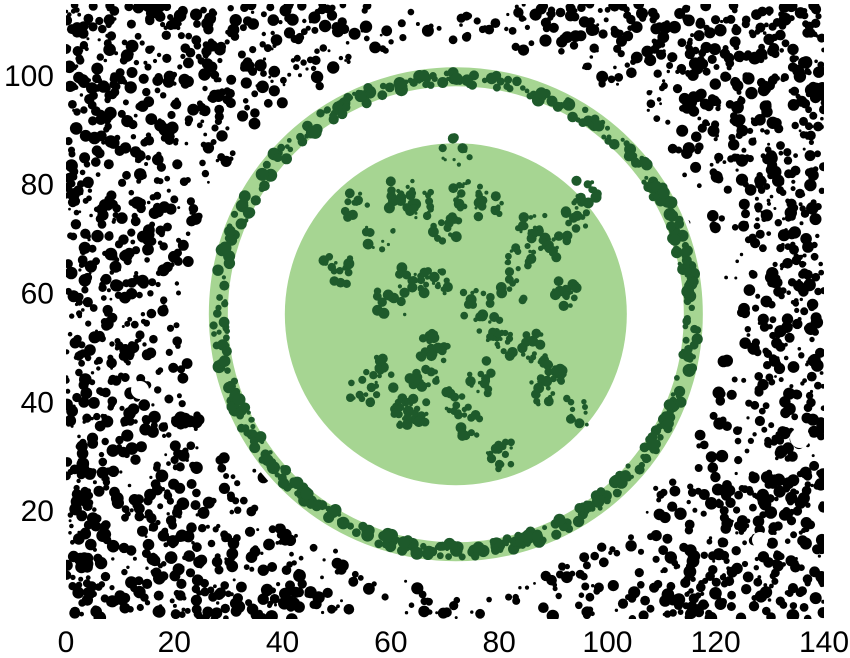  Describe the element at coordinates (453, 642) in the screenshot. I see `x-axis-ticks: 0 20 40 60 80 100 120 140` at that location.